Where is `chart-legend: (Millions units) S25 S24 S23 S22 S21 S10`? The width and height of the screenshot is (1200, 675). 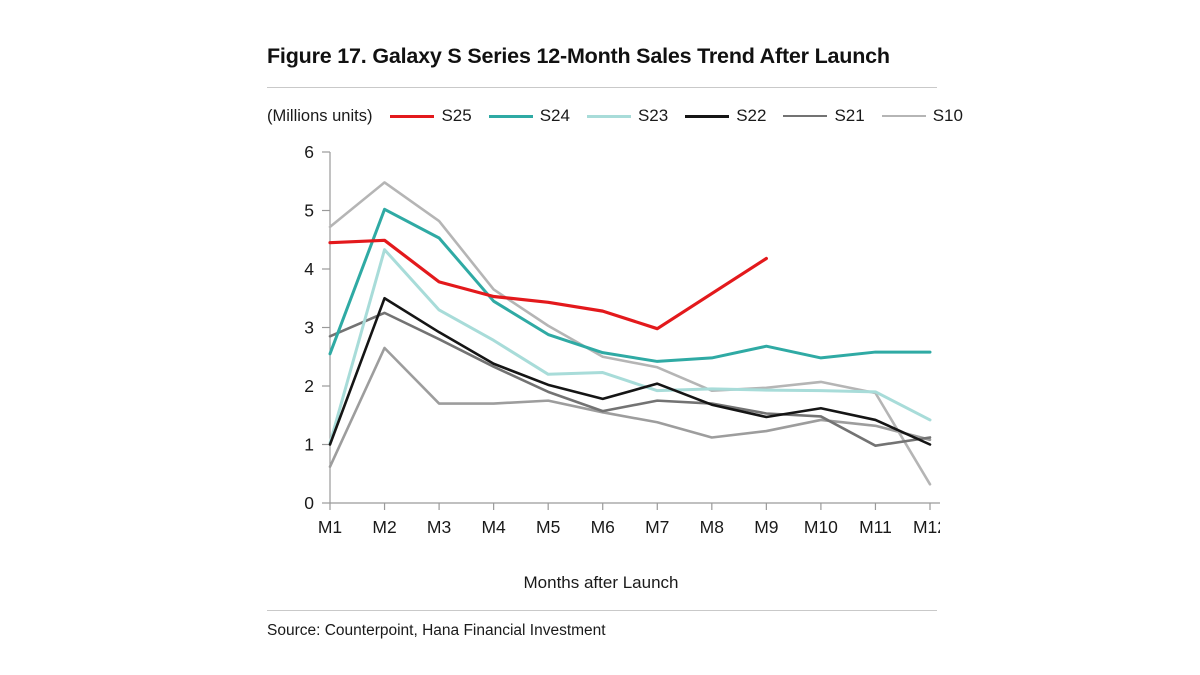 chart-legend: (Millions units) S25 S24 S23 S22 S21 S10 is located at coordinates (623, 116).